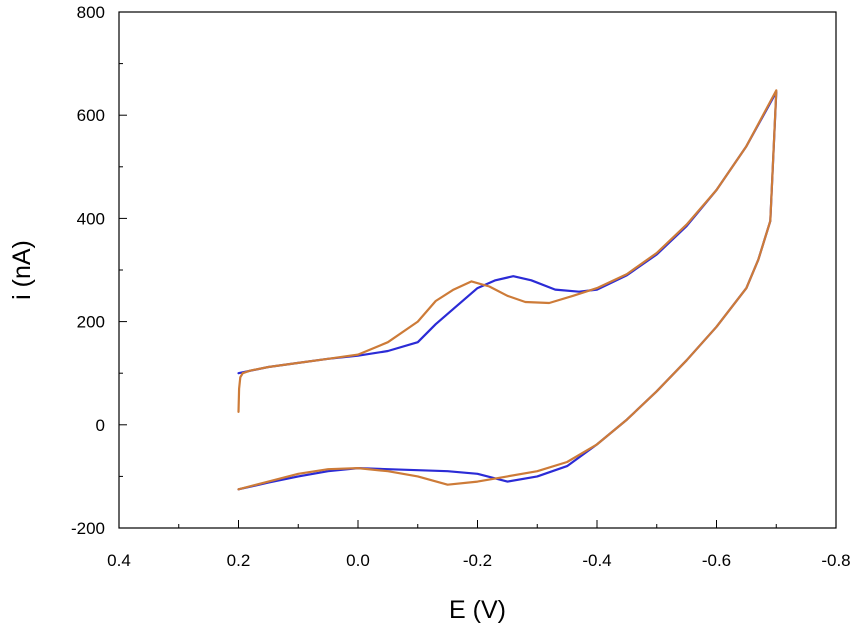  Describe the element at coordinates (91, 115) in the screenshot. I see `y-tick-label: 600` at that location.